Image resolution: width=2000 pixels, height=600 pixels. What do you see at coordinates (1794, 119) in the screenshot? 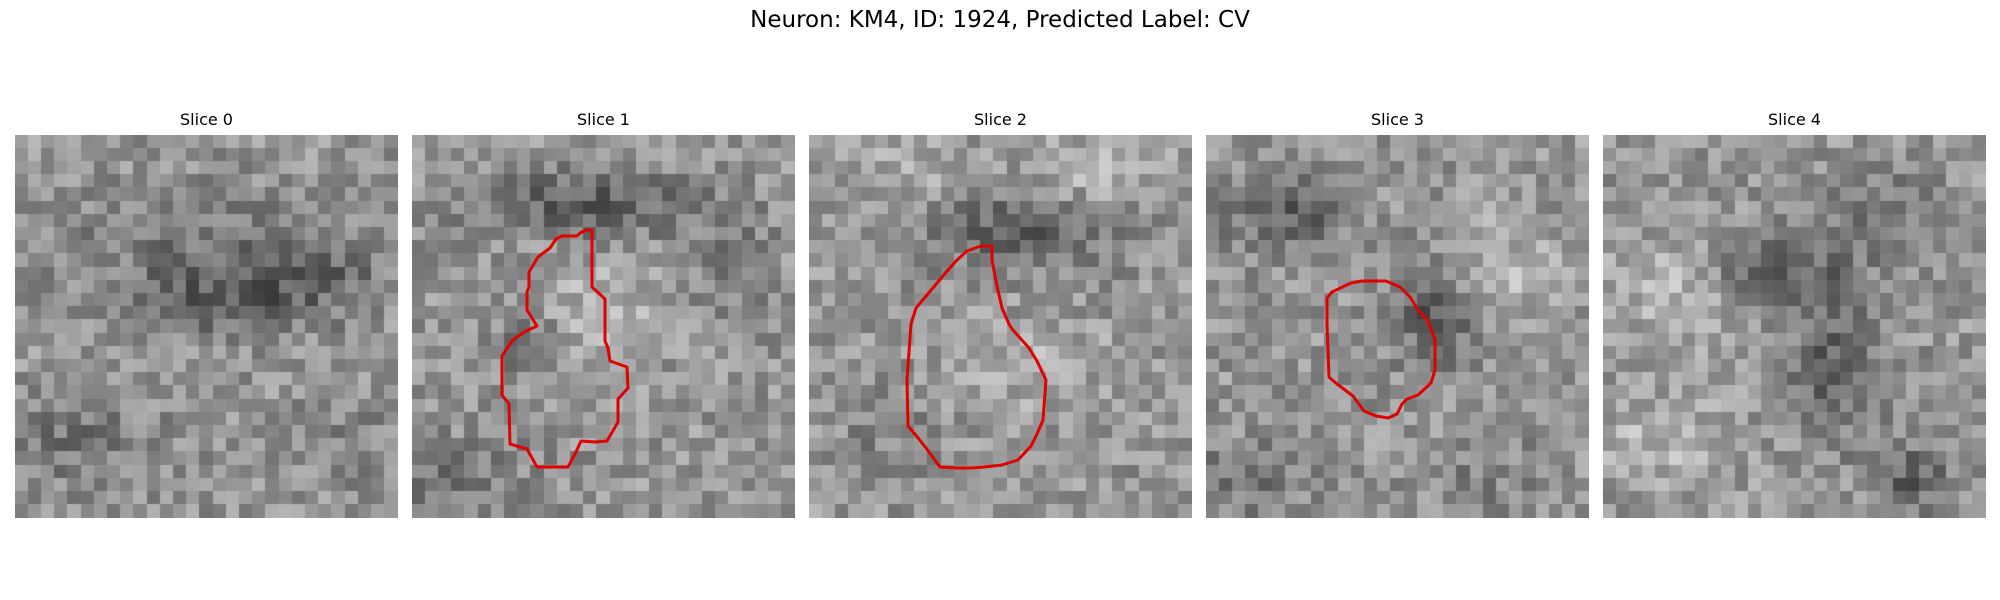
I see `slice-title: Slice 4` at bounding box center [1794, 119].